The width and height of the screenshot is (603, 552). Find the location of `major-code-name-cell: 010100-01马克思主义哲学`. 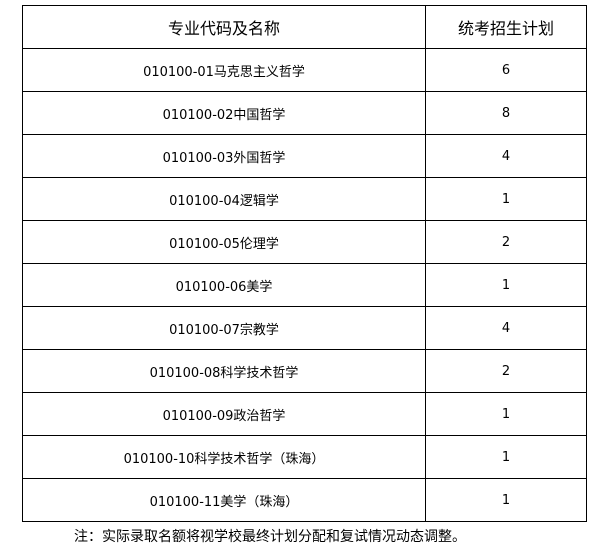

major-code-name-cell: 010100-01马克思主义哲学 is located at coordinates (224, 70).